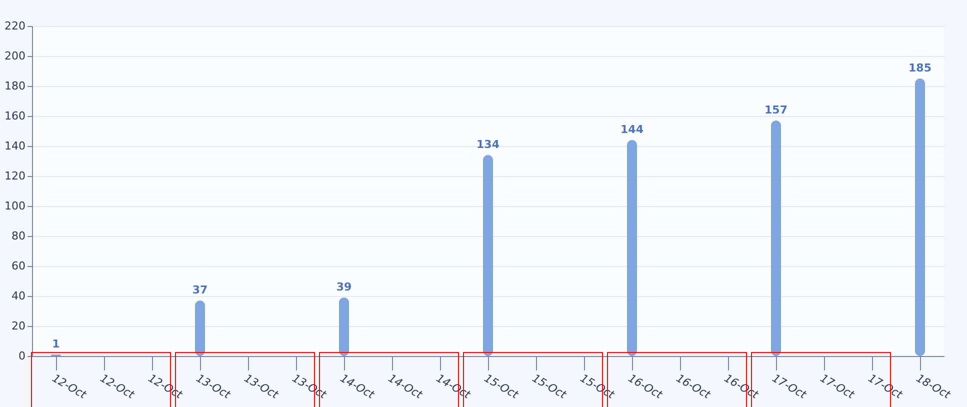 The image size is (967, 407). Describe the element at coordinates (15, 116) in the screenshot. I see `y-tick-label: 160` at that location.